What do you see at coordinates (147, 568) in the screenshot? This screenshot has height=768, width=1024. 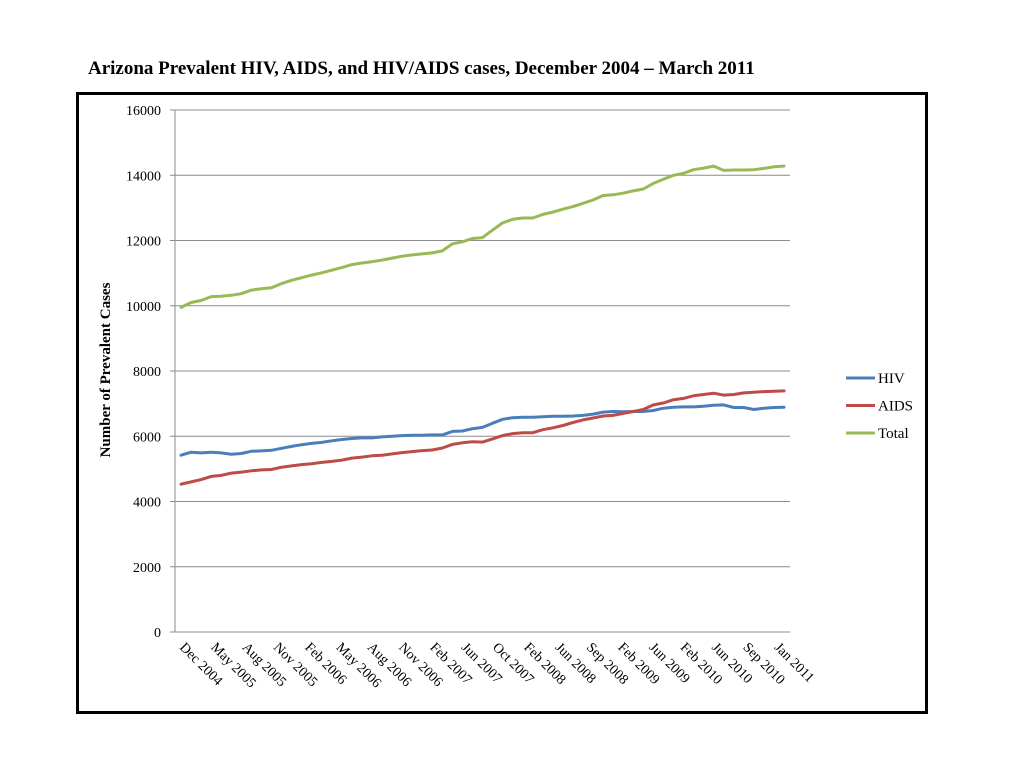 I see `y-tick-label: 2000` at bounding box center [147, 568].